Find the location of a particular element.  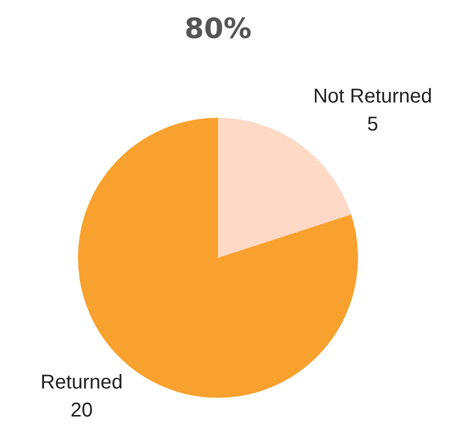

data-label: 20 is located at coordinates (81, 410).